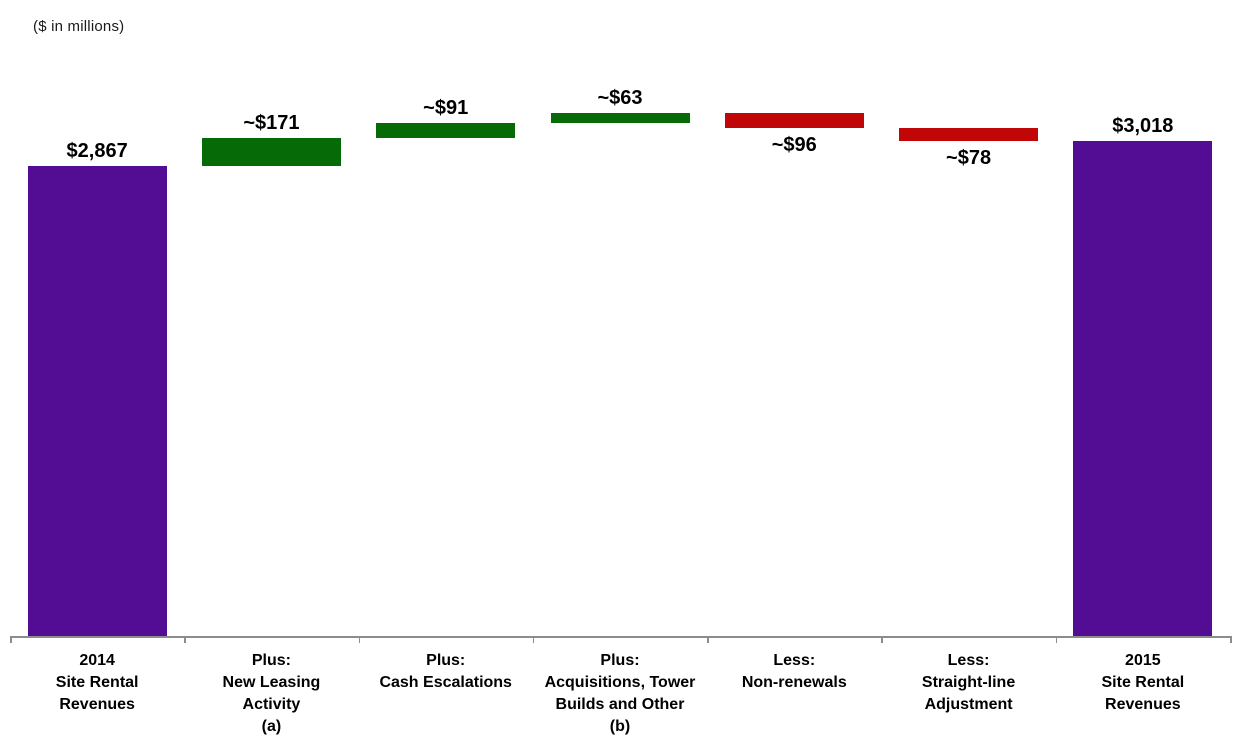 This screenshot has width=1245, height=751. I want to click on bar-value-label: ~$91, so click(446, 108).